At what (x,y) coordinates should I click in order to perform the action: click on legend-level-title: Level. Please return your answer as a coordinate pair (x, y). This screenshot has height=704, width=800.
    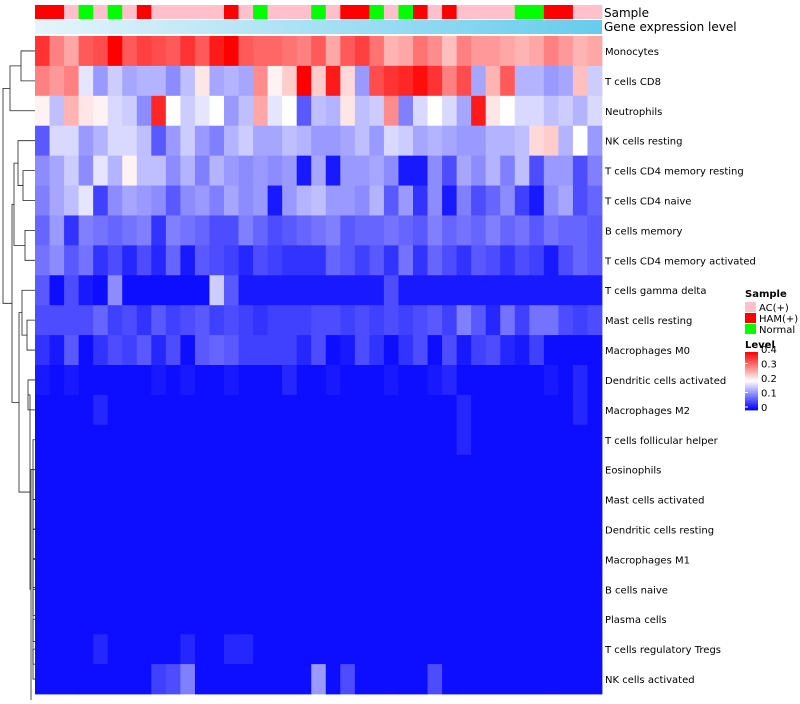
    Looking at the image, I should click on (760, 345).